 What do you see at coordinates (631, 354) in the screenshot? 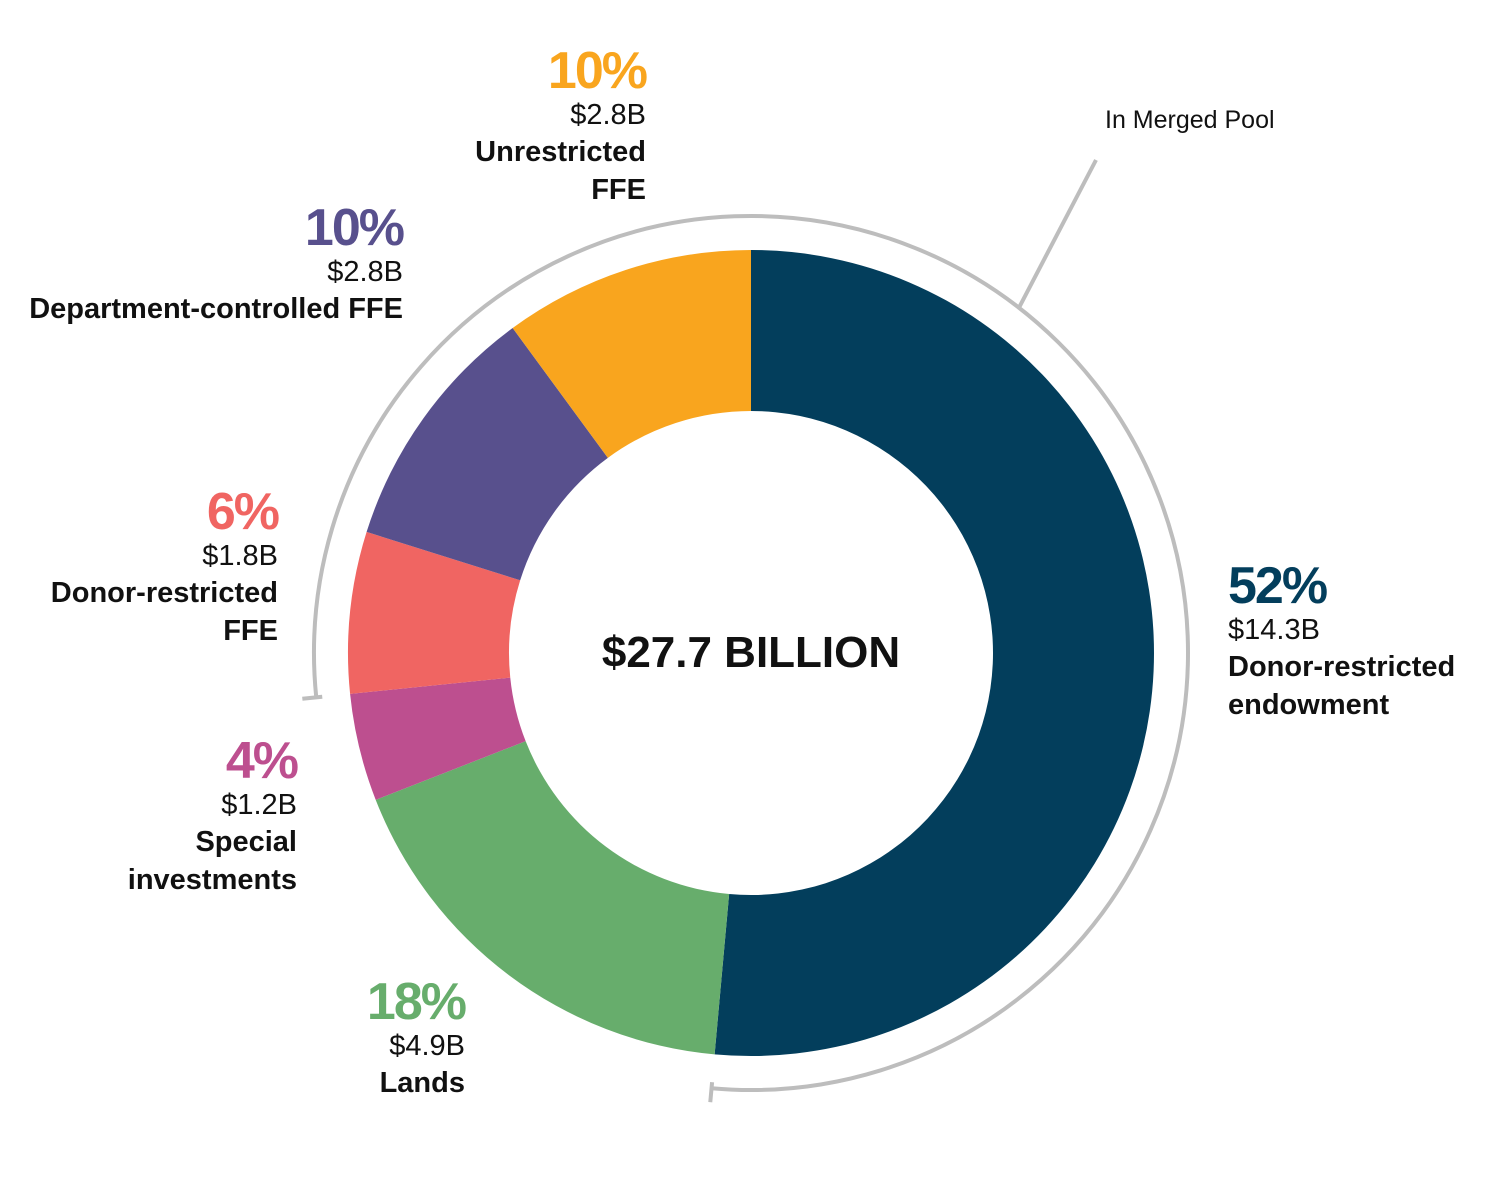
I see `slice-unrestricted-ffe` at bounding box center [631, 354].